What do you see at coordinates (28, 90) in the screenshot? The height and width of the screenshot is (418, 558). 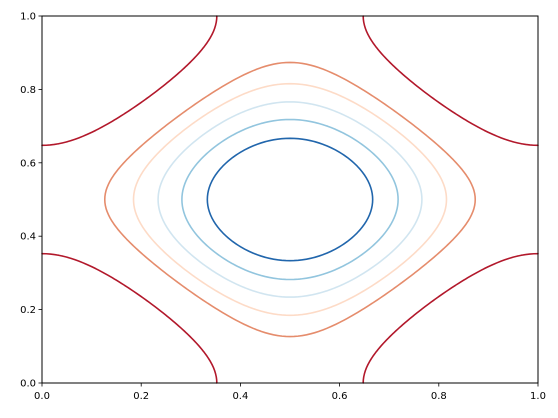 I see `y-tick-label: 0.8` at bounding box center [28, 90].